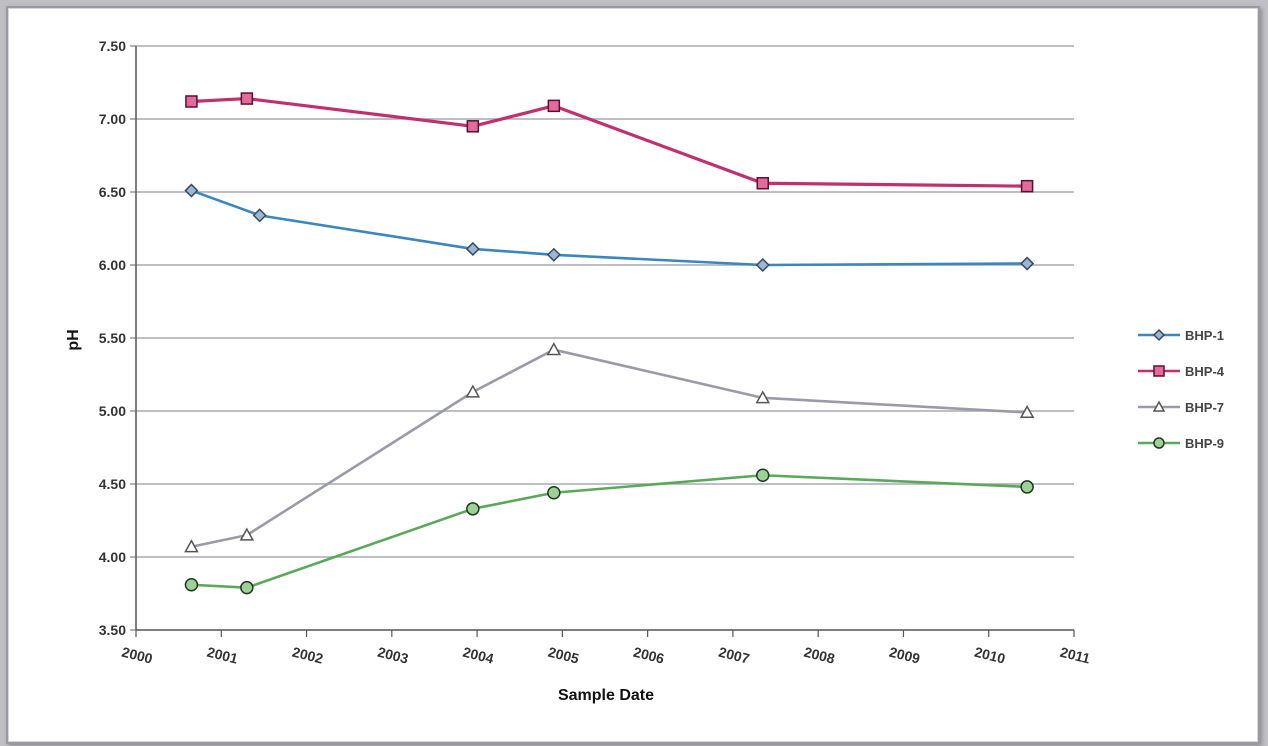 The image size is (1268, 746). What do you see at coordinates (606, 695) in the screenshot?
I see `x-axis-label: Sample Date` at bounding box center [606, 695].